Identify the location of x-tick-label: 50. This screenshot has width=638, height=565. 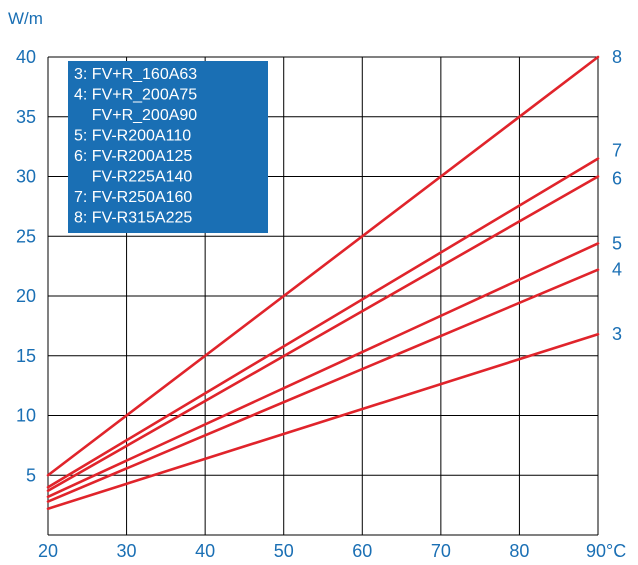
(284, 551).